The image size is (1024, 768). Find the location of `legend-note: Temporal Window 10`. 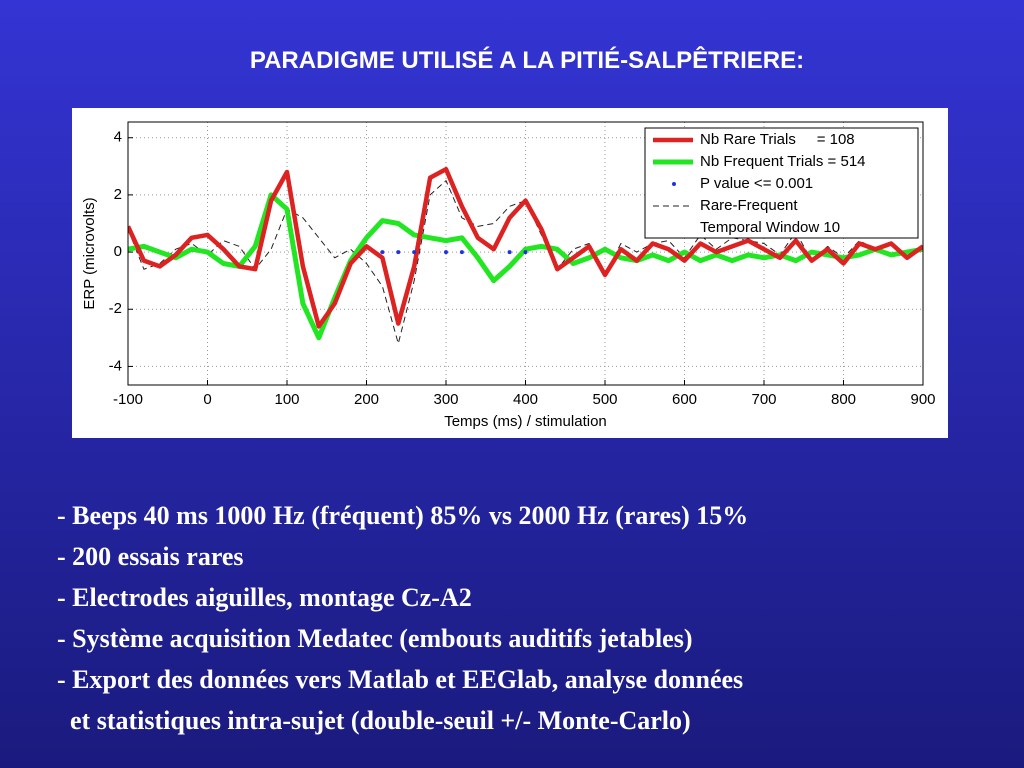

legend-note: Temporal Window 10 is located at coordinates (770, 227).